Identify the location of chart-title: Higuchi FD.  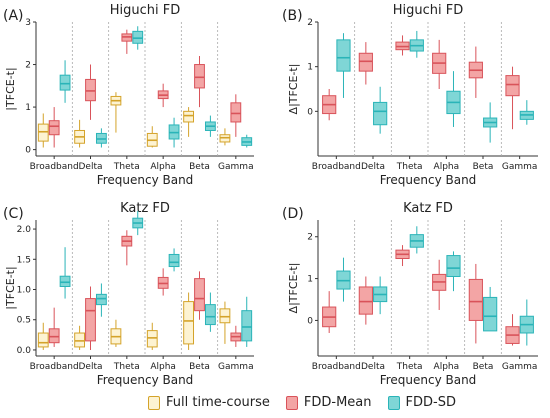
(145, 10).